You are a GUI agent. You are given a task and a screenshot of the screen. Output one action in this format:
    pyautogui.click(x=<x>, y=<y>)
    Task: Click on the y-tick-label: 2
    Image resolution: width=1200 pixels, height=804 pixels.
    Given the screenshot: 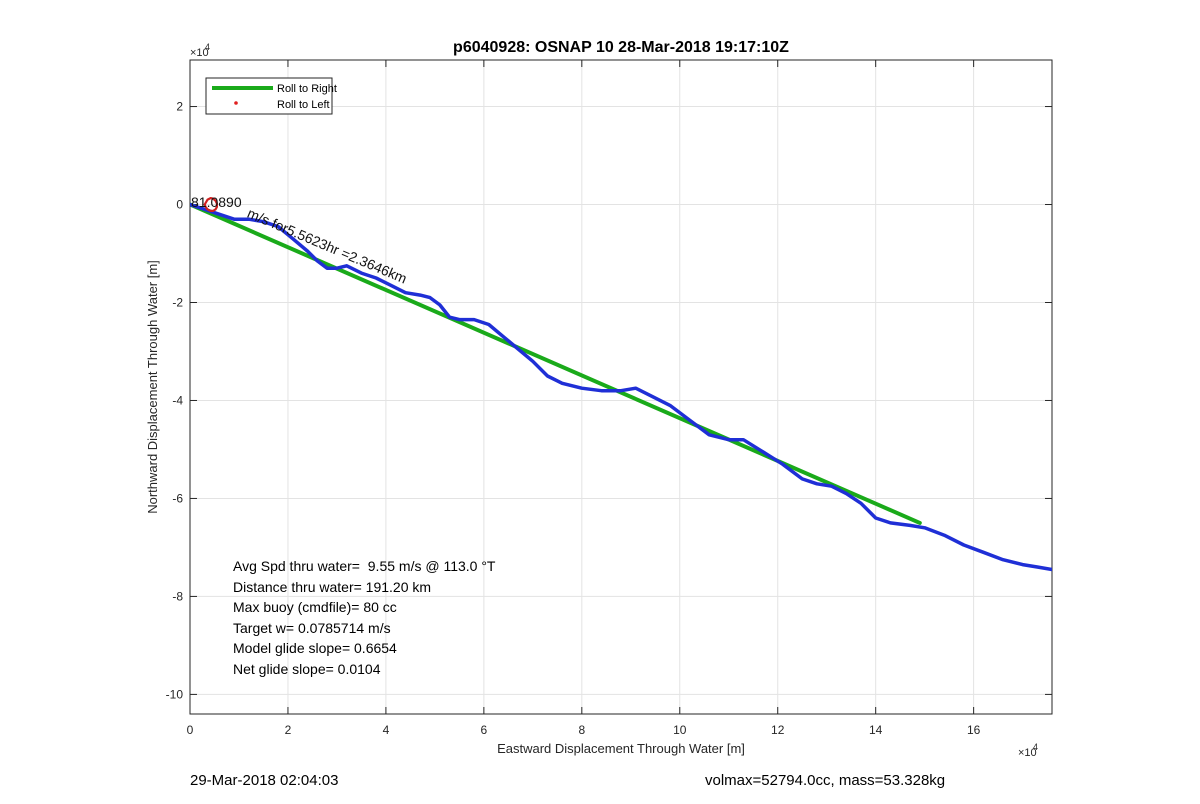 What is the action you would take?
    pyautogui.click(x=179, y=107)
    